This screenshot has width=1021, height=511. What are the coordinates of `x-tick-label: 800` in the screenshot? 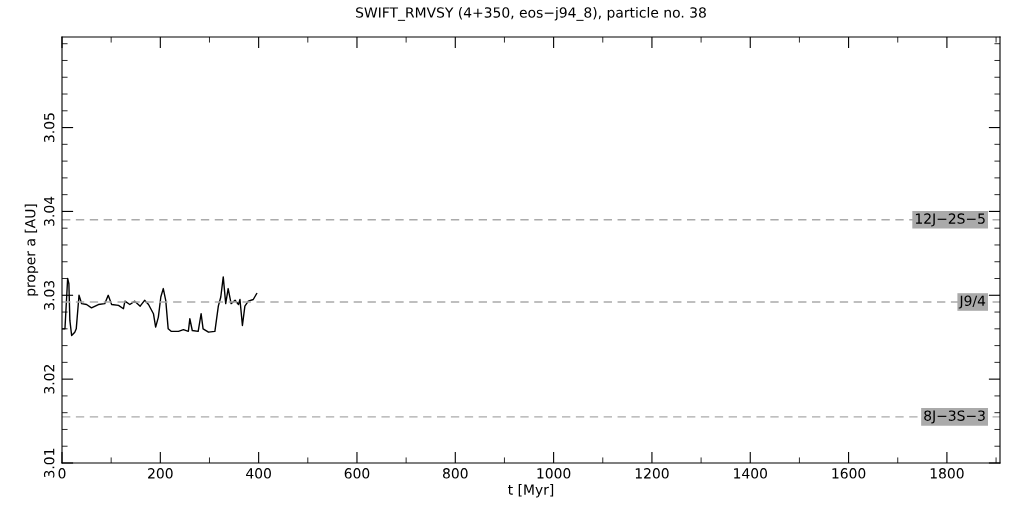 It's located at (455, 473).